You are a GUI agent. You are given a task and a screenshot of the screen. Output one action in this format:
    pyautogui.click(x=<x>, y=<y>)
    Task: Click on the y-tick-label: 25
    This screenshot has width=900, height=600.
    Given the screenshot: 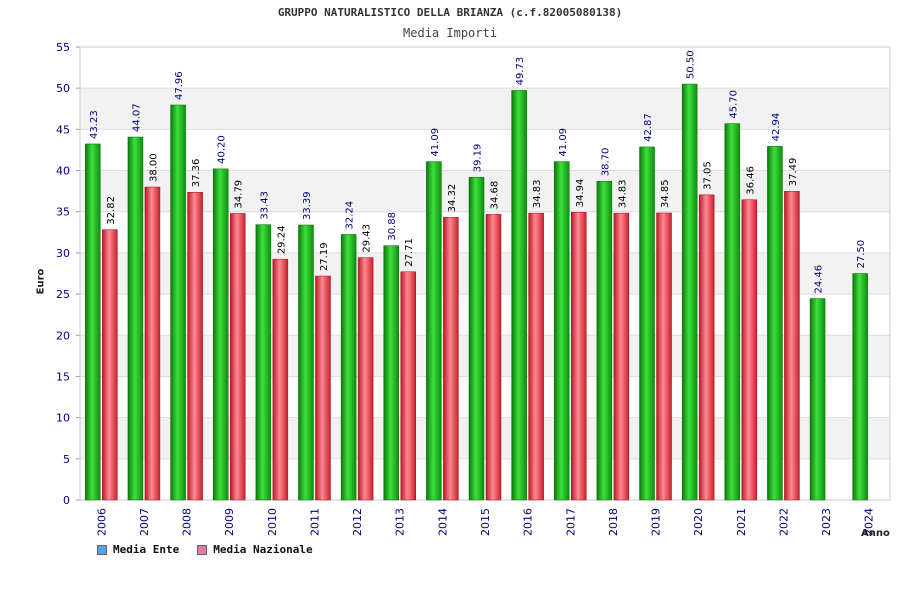 What is the action you would take?
    pyautogui.click(x=63, y=294)
    